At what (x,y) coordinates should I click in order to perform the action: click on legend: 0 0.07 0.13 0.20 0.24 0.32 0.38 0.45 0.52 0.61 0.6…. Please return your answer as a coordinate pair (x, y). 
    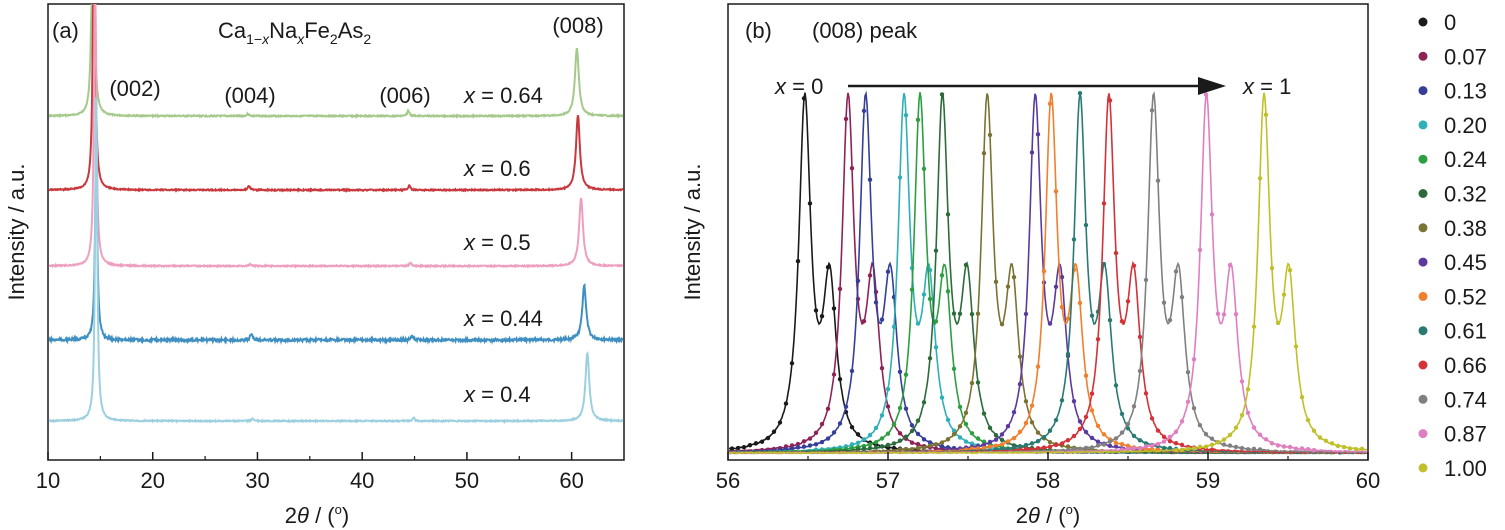
    Looking at the image, I should click on (1452, 245).